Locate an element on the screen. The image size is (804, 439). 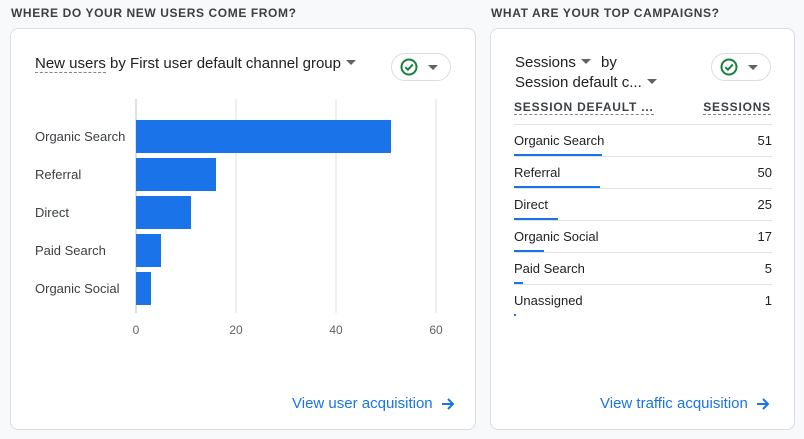
table-row: Organic Search 51 is located at coordinates (643, 140).